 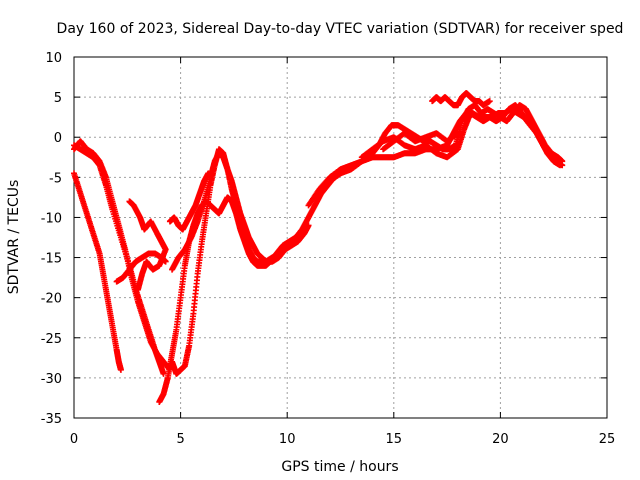 I want to click on y-tick-label: 0, so click(x=58, y=138).